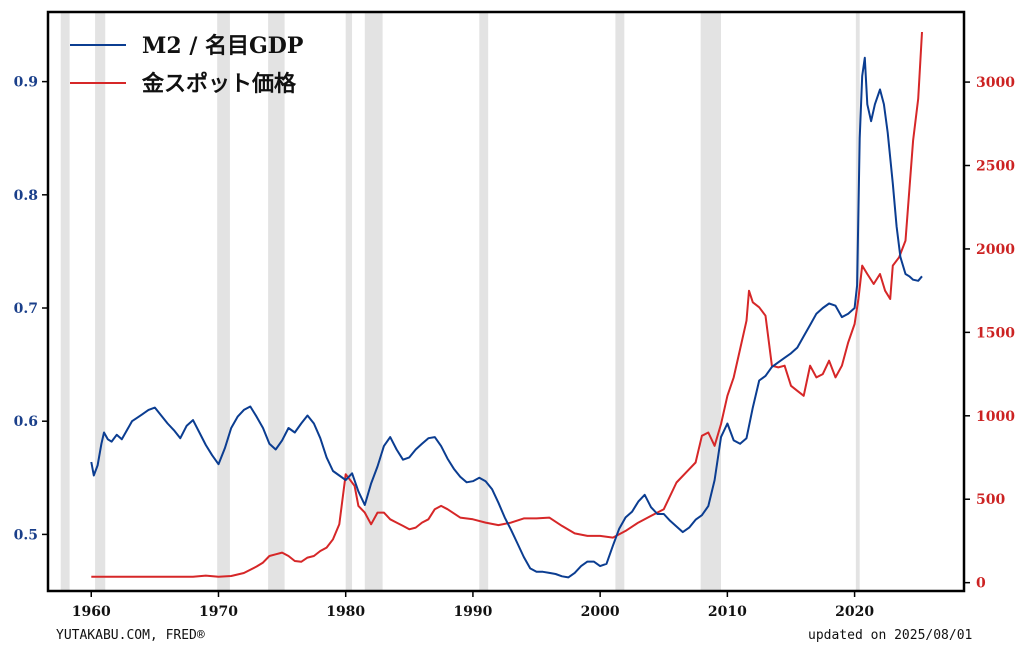 This screenshot has width=1024, height=654. Describe the element at coordinates (26, 196) in the screenshot. I see `y-left-tick-label: 0.8` at that location.